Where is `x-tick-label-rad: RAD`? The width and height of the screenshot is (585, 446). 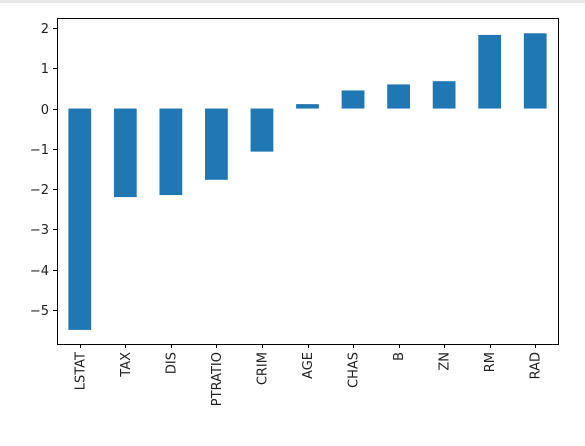
x-tick-label-rad: RAD is located at coordinates (536, 365).